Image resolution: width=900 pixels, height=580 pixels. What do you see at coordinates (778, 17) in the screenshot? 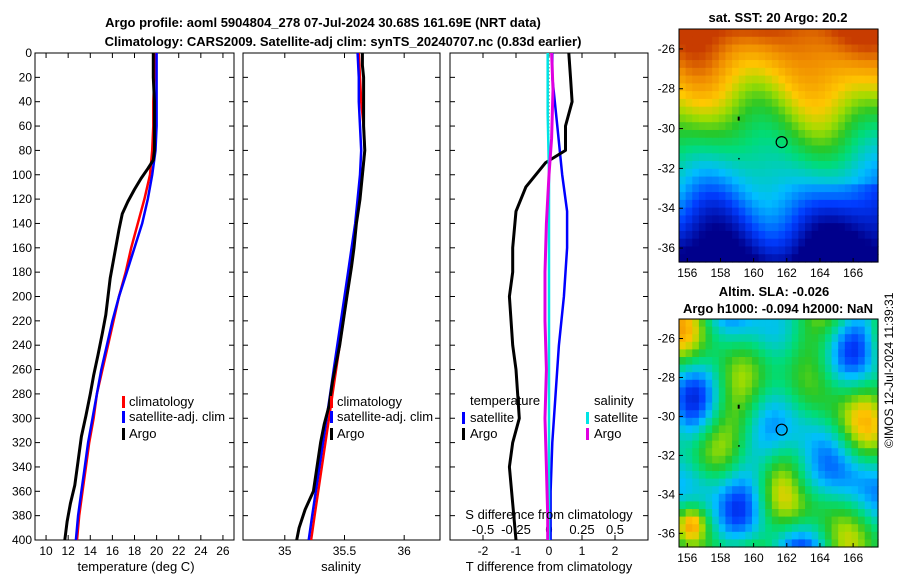
I see `sst-map-title: sat. SST: 20 Argo: 20.2` at bounding box center [778, 17].